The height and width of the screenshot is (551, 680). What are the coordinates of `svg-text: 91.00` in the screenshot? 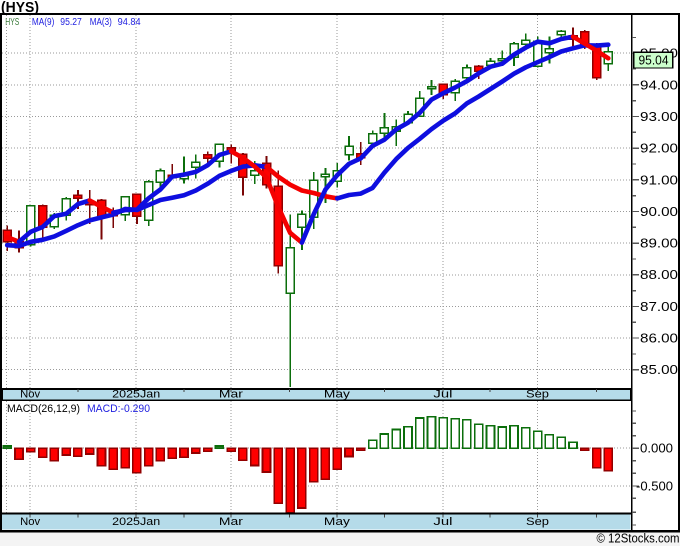 It's located at (659, 179).